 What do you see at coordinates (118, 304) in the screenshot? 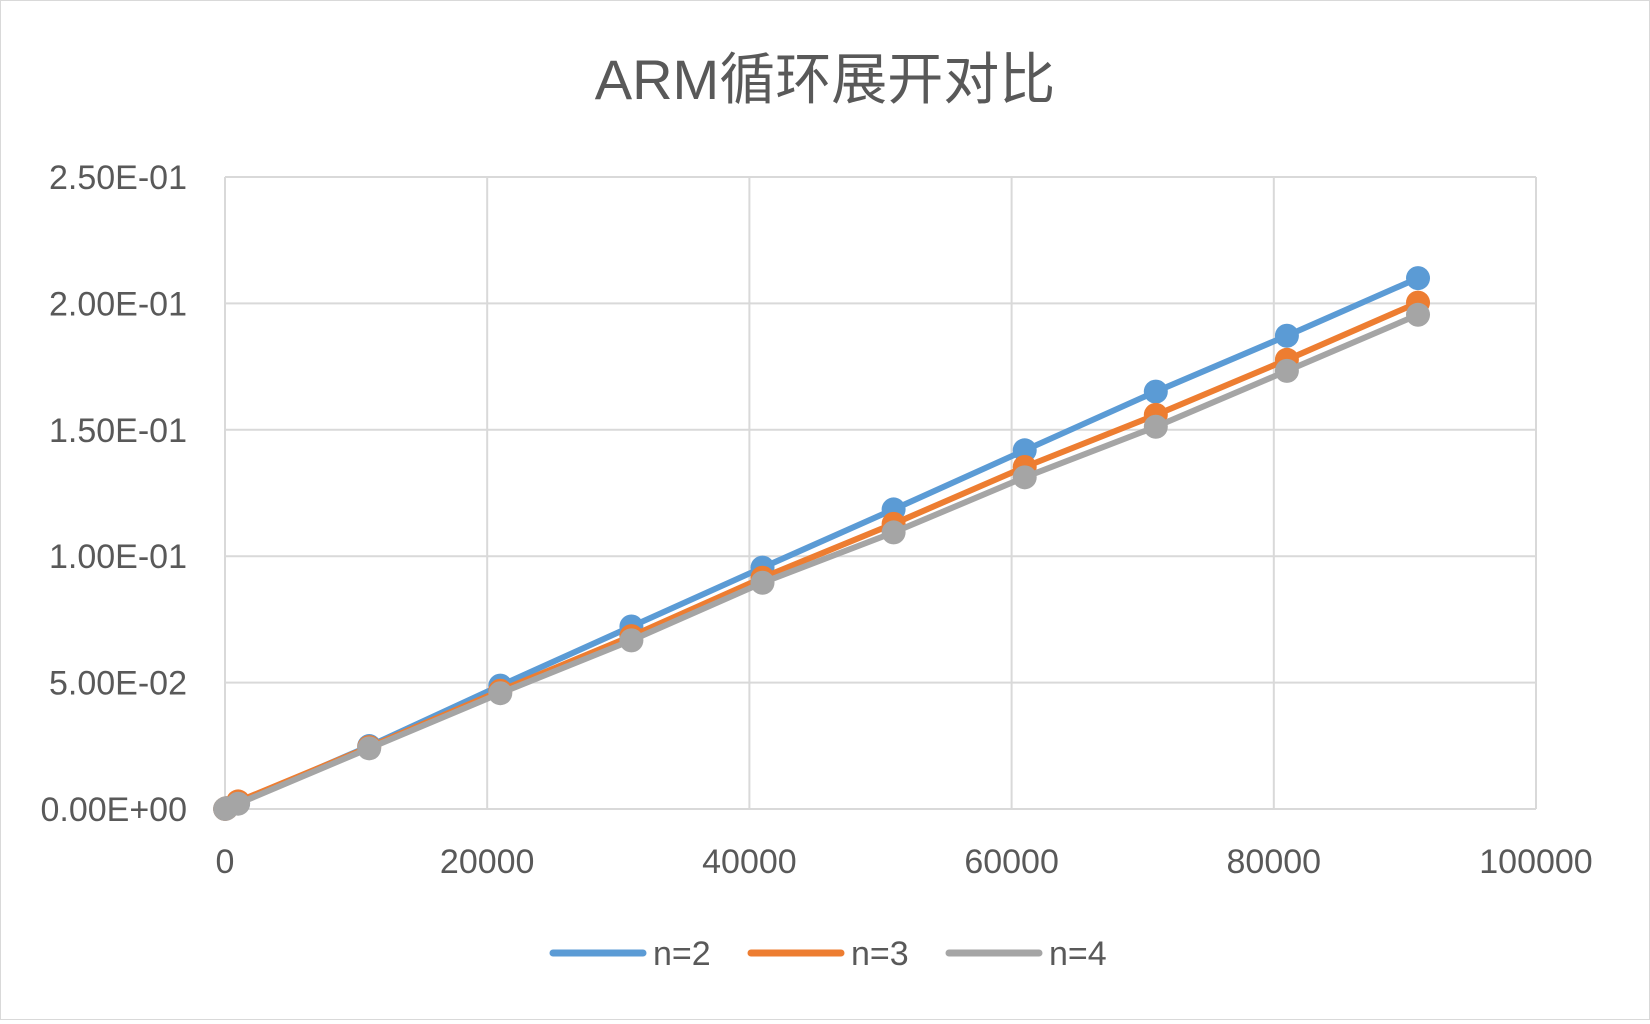
I see `y-tick-label: 2.00E-01` at bounding box center [118, 304].